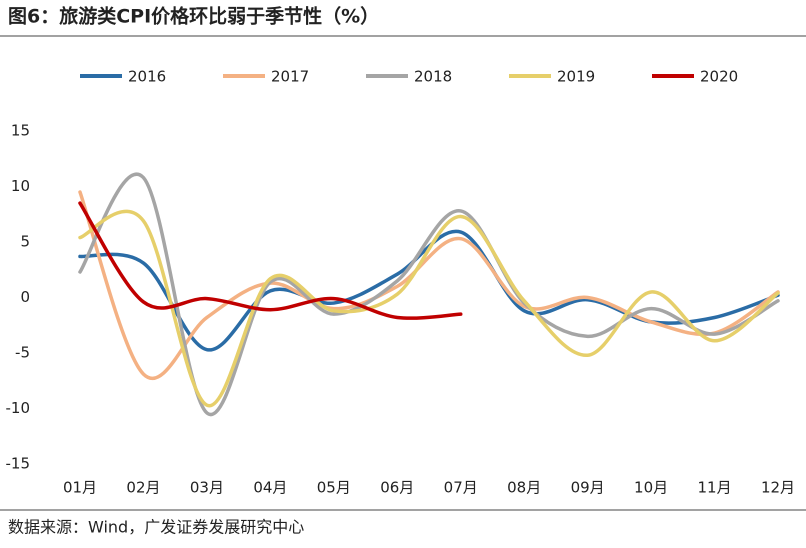 Image resolution: width=806 pixels, height=548 pixels. I want to click on x-tick-label: 05月, so click(334, 488).